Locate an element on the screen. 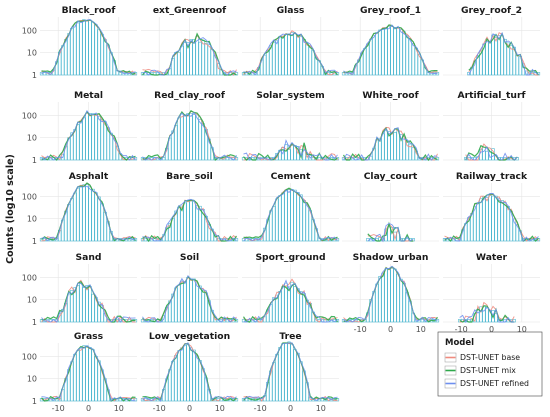 This screenshot has height=417, width=550. panel-title: ext_Greenroof is located at coordinates (190, 10).